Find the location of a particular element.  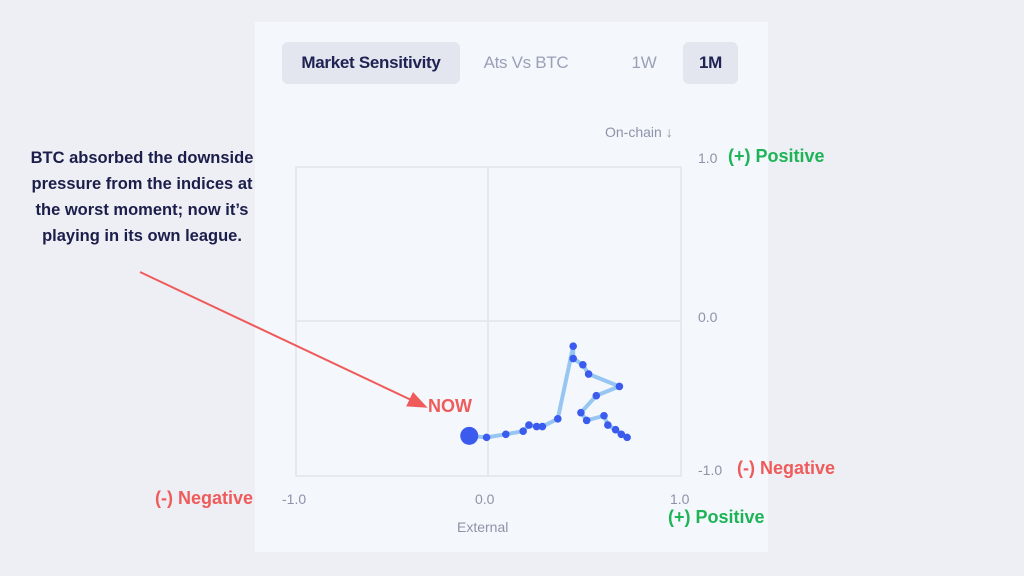

tab-period-1m: 1M is located at coordinates (710, 63).